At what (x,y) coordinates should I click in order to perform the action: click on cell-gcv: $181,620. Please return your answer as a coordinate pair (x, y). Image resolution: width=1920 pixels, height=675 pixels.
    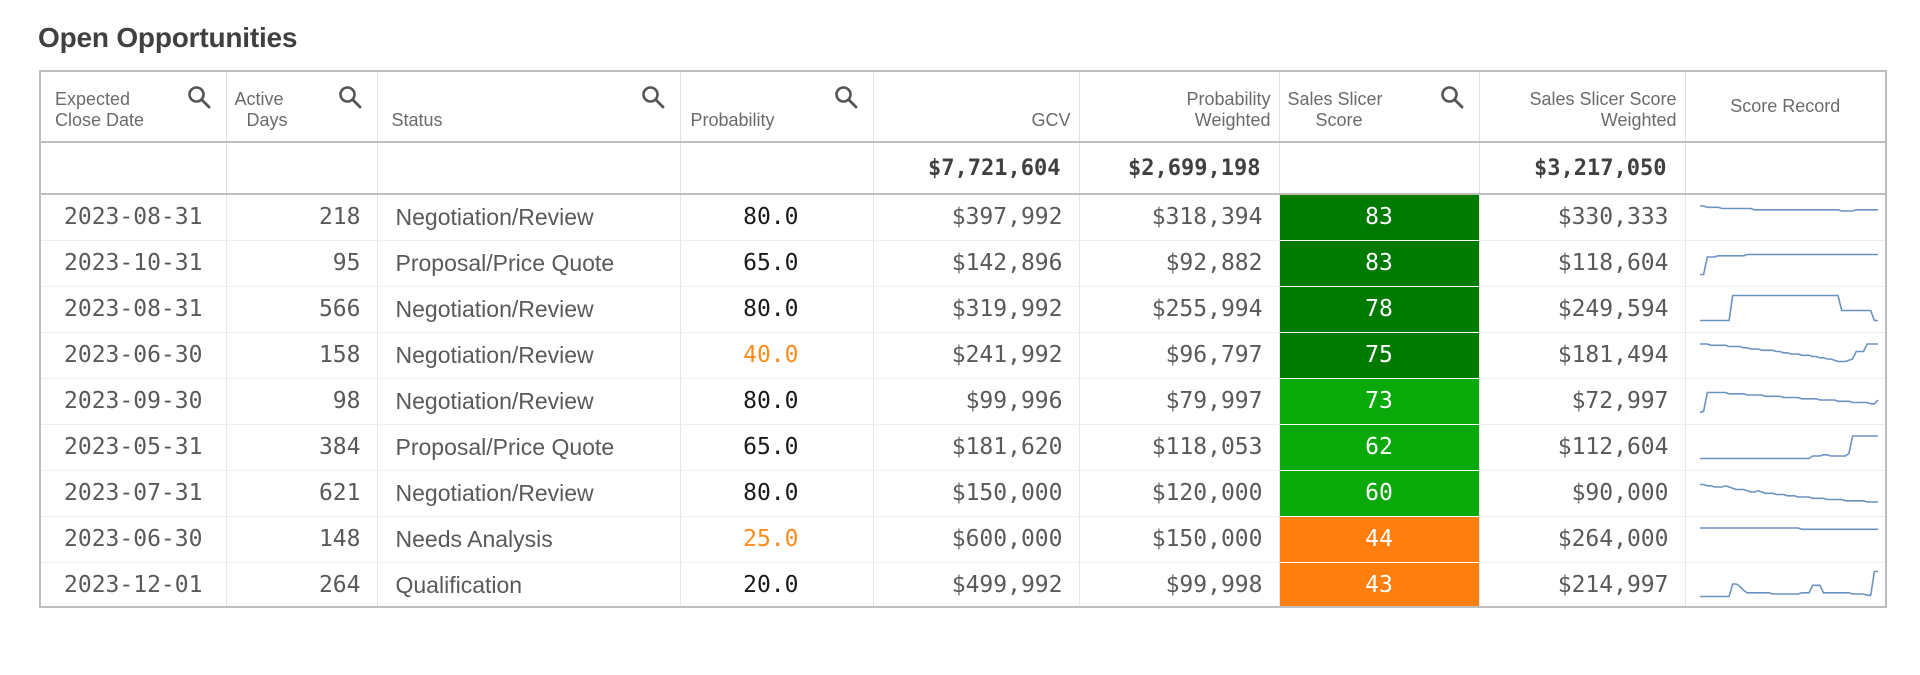
    Looking at the image, I should click on (976, 447).